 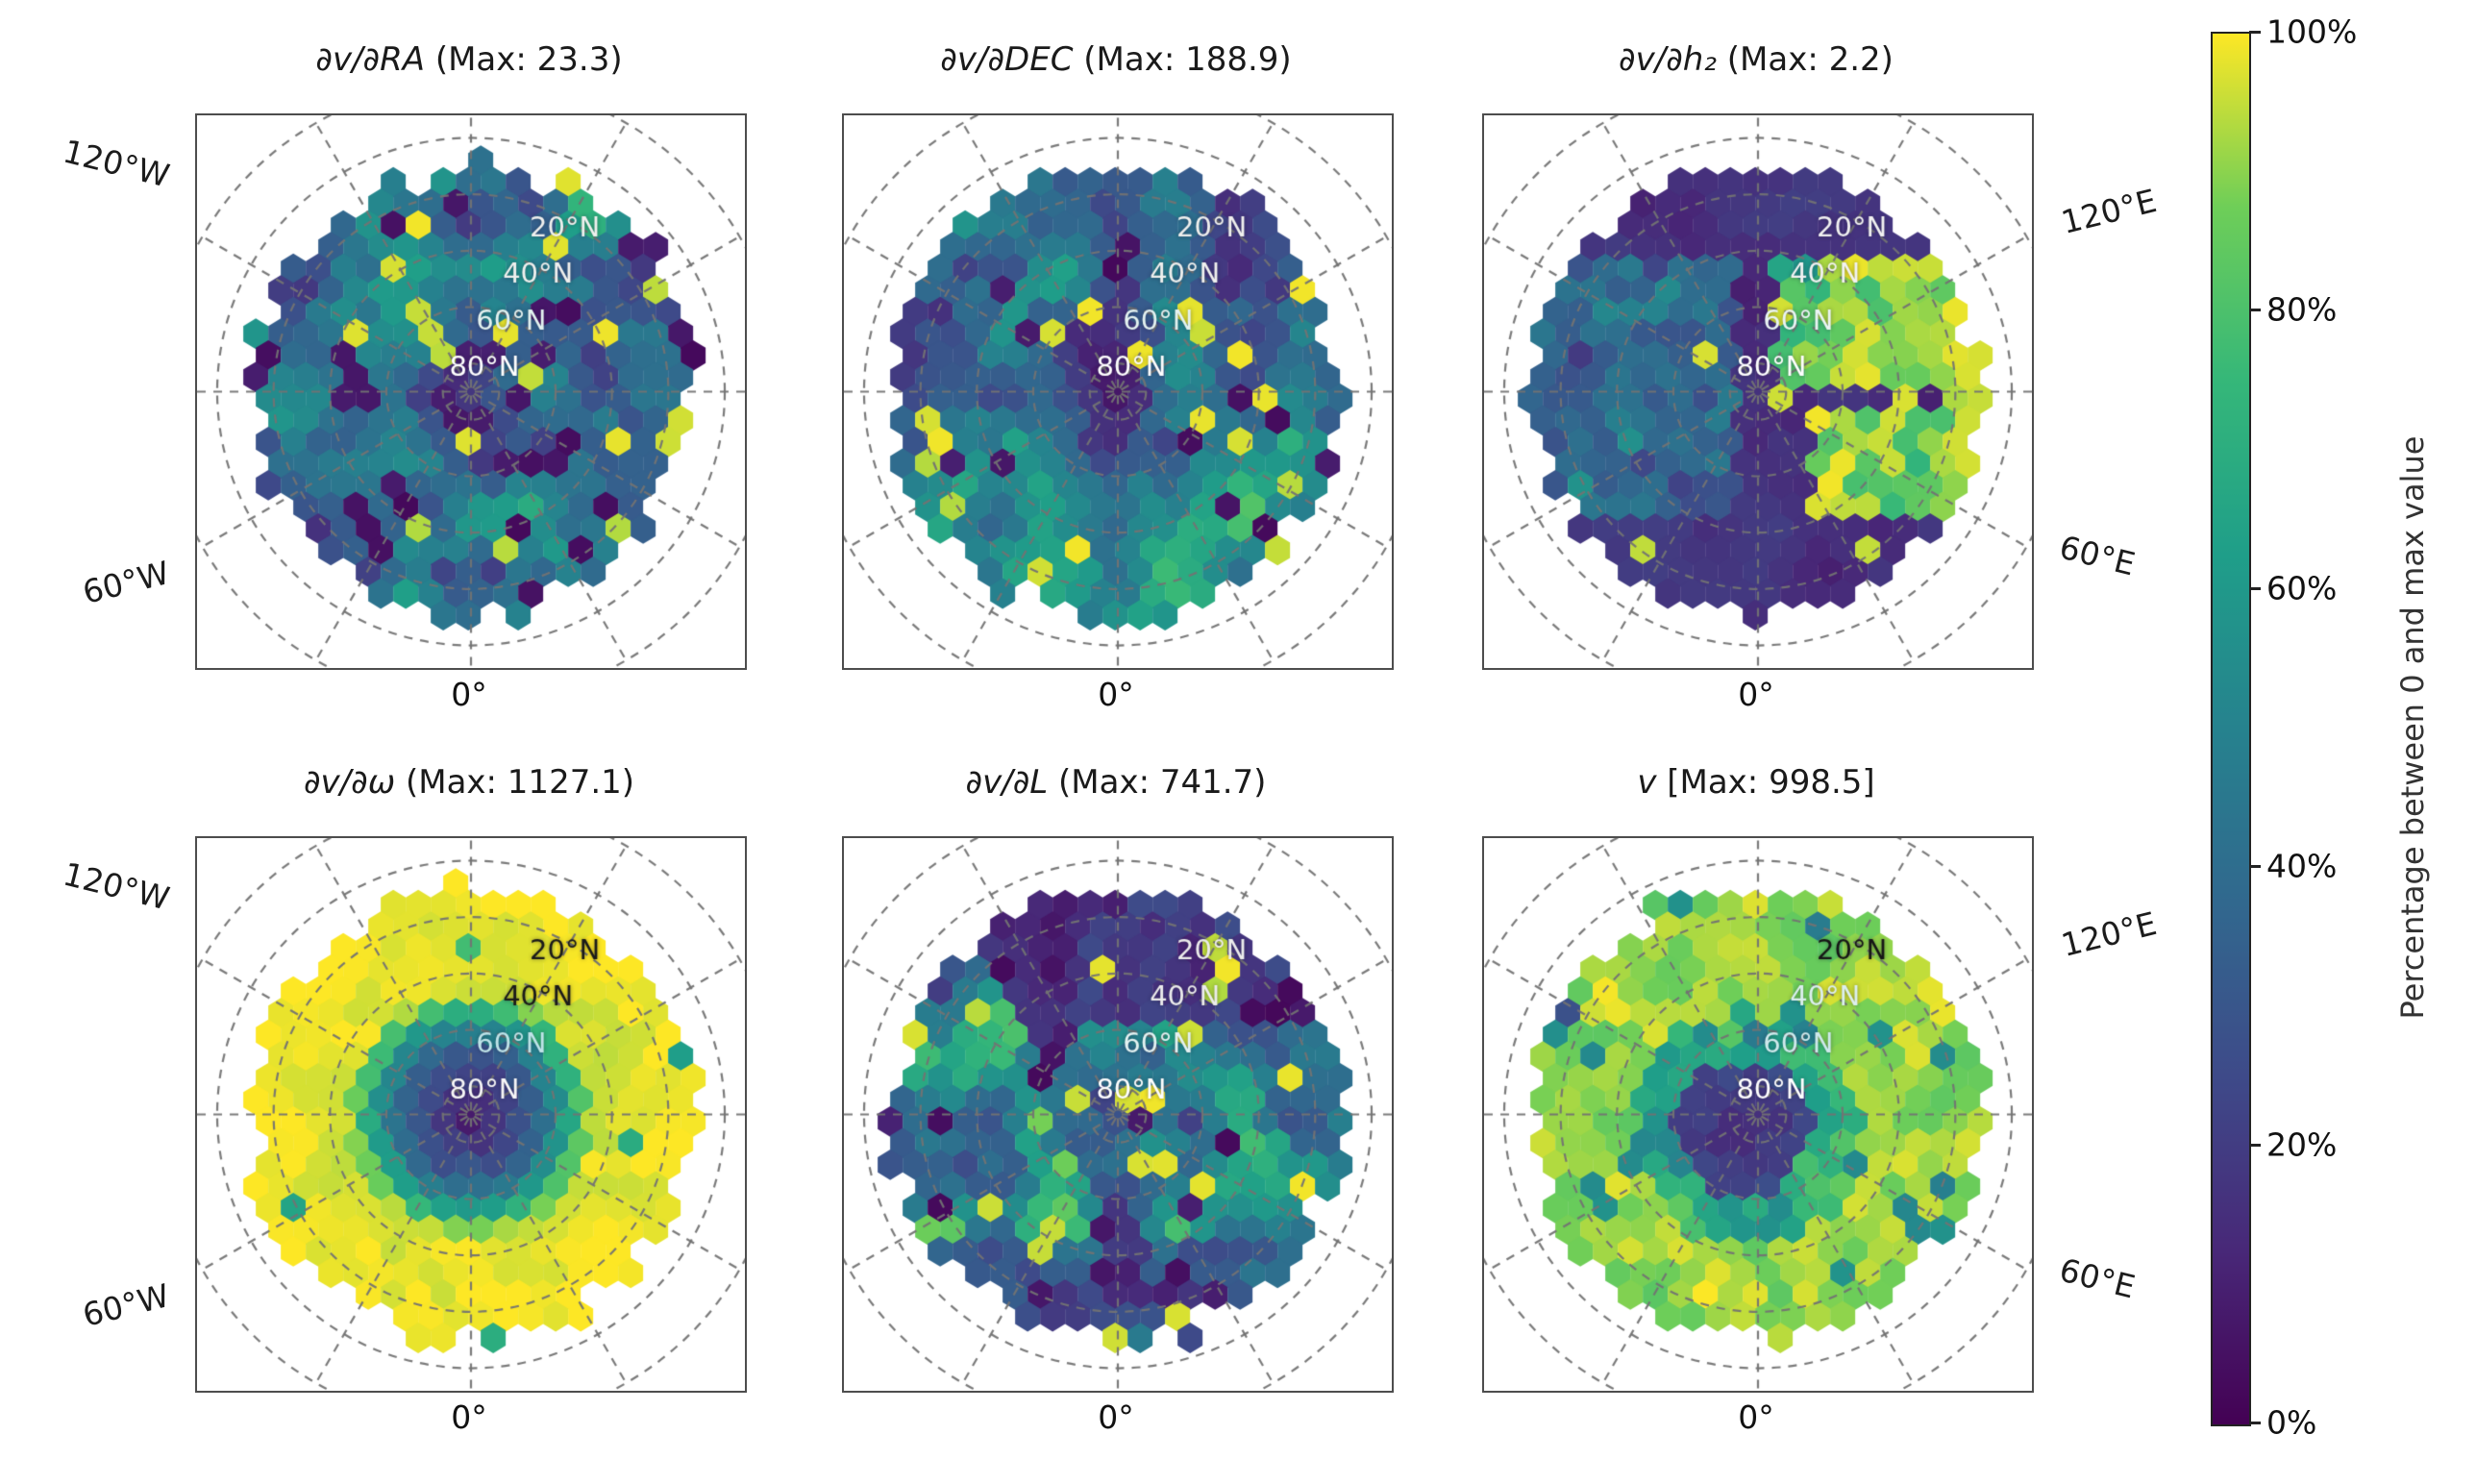 I want to click on panel-title-expr: ∂v/∂L, so click(x=1007, y=782).